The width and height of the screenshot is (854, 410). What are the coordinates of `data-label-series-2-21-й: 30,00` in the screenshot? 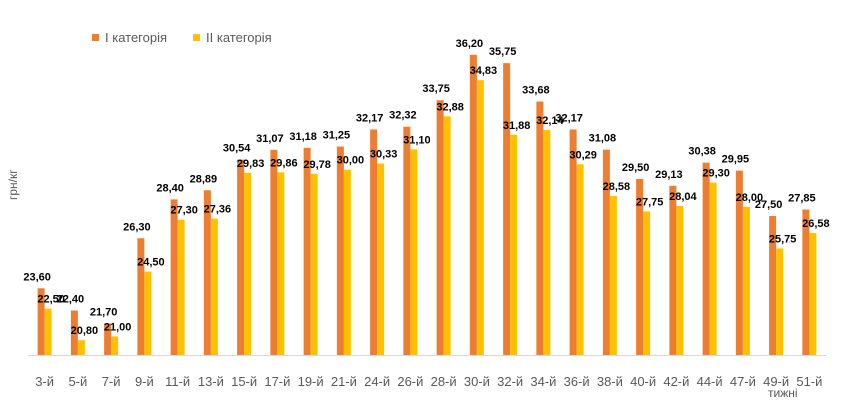 It's located at (351, 161).